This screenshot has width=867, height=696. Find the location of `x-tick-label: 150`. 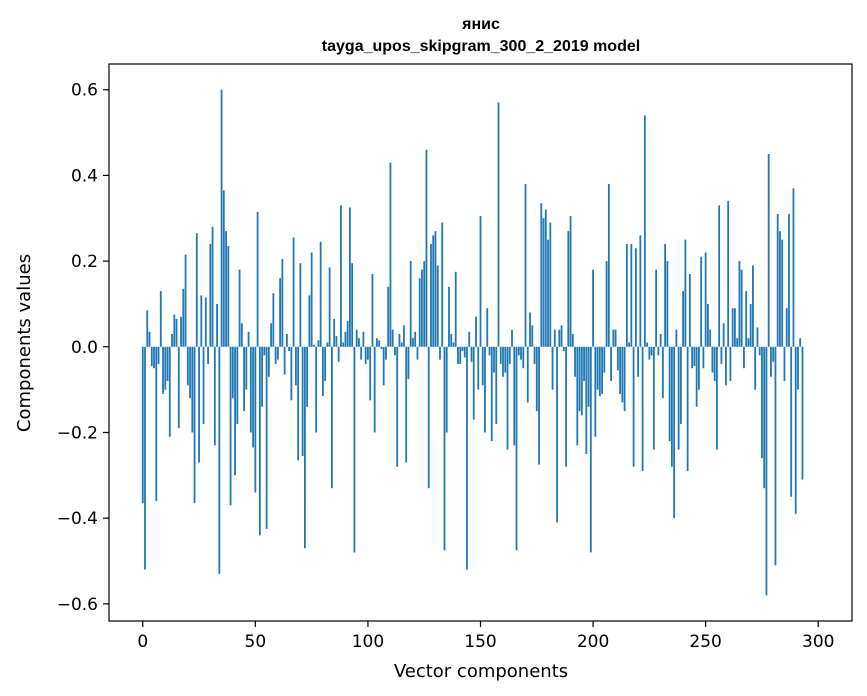

x-tick-label: 150 is located at coordinates (480, 642).